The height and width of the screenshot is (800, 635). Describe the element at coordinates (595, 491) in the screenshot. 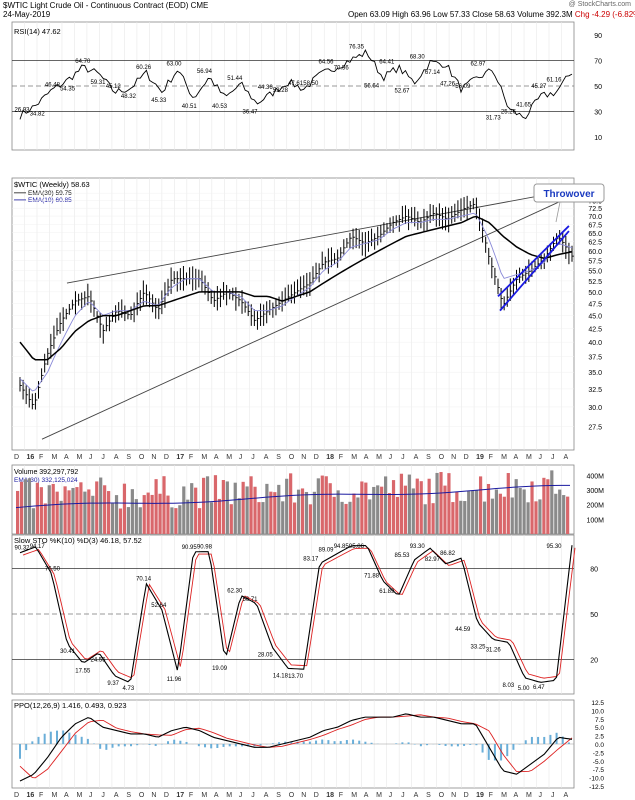

I see `volume-axis-label: 300M` at that location.